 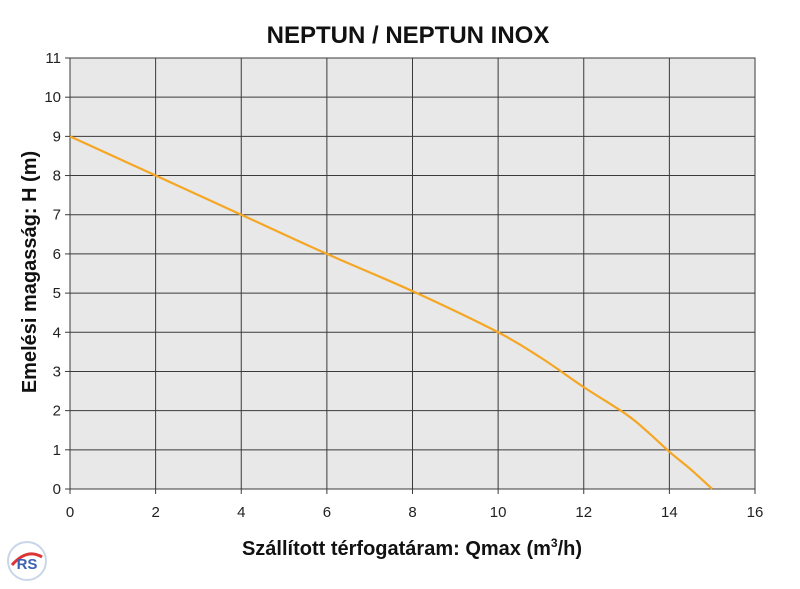 What do you see at coordinates (70, 512) in the screenshot?
I see `x-tick-label: 0` at bounding box center [70, 512].